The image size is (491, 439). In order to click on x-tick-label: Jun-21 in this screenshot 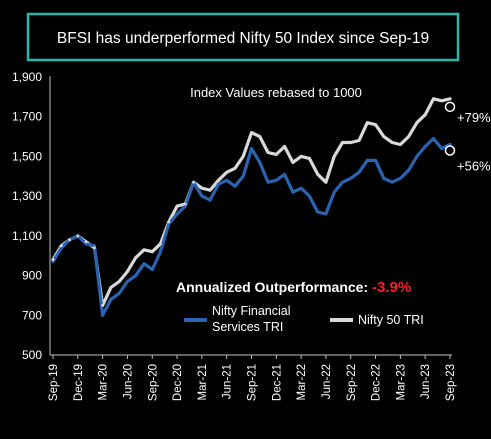, I will do `click(228, 381)`.